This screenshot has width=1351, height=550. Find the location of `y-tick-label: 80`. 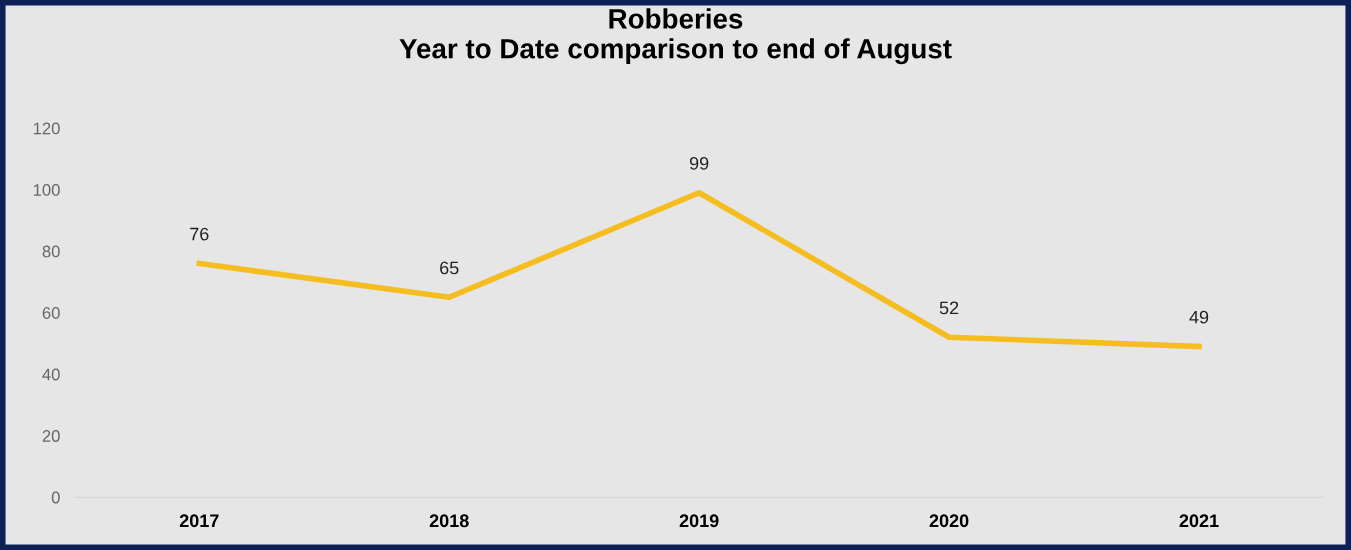

y-tick-label: 80 is located at coordinates (51, 251).